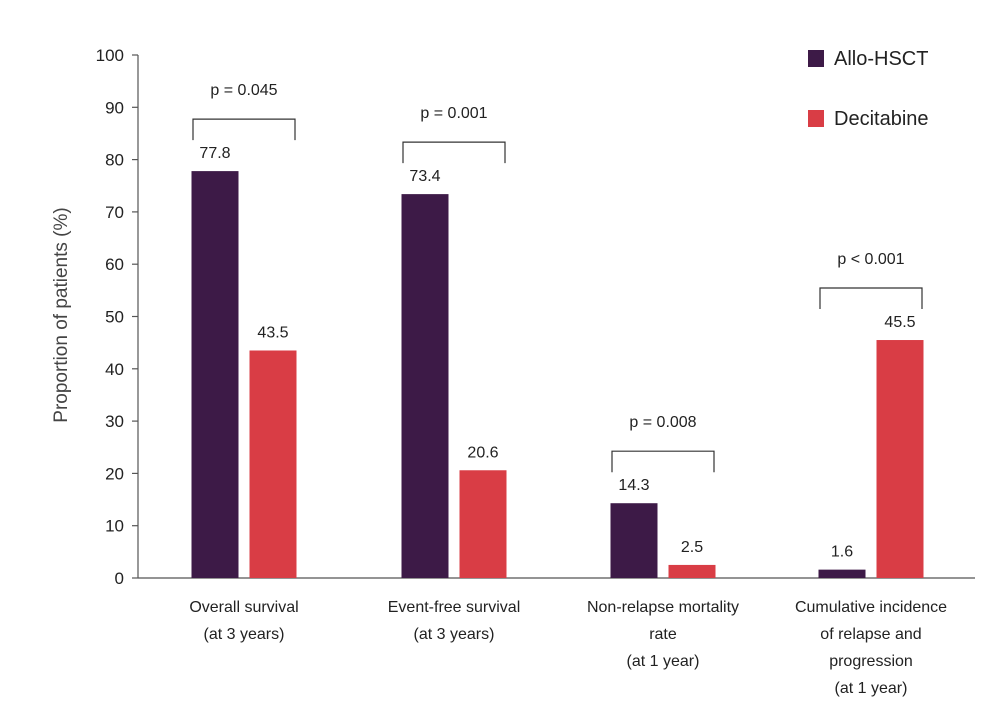 The height and width of the screenshot is (717, 1000). I want to click on data-label: 20.6, so click(482, 452).